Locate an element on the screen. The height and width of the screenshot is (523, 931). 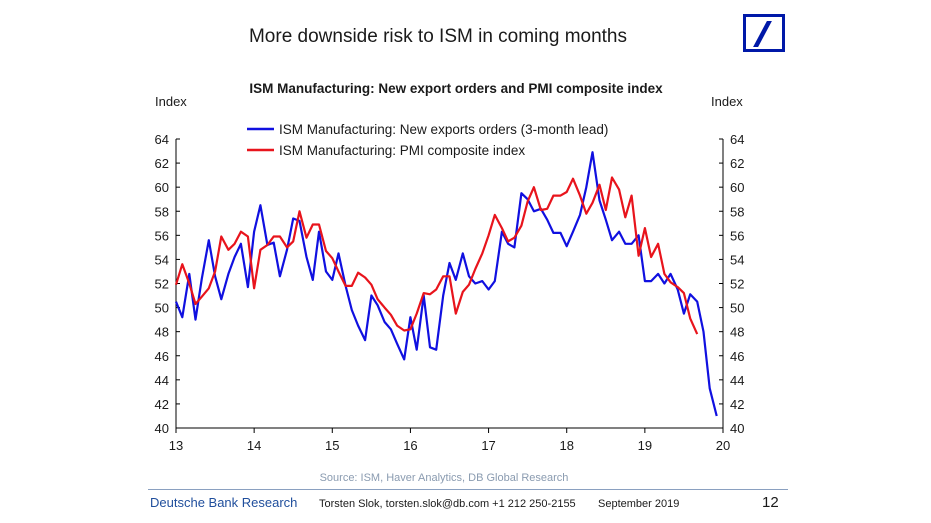
y-tick-label-left: 54 is located at coordinates (162, 259).